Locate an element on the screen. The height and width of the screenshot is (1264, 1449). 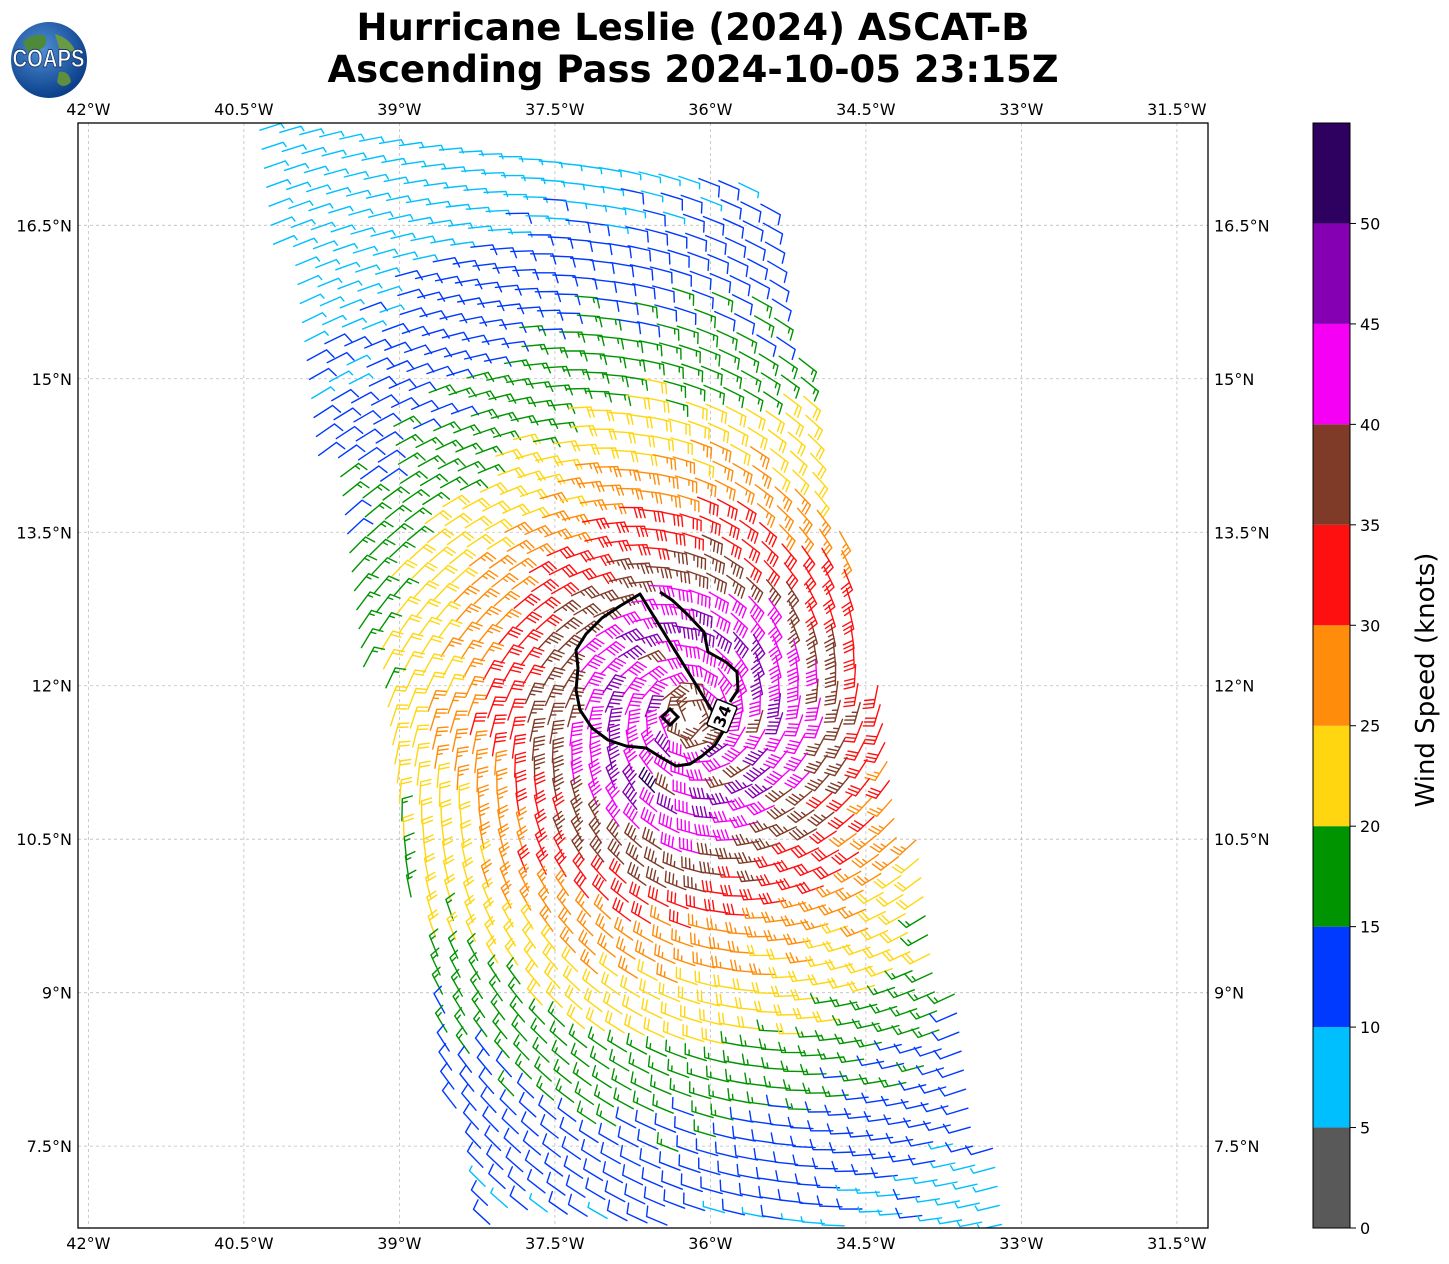
lon-tick-label: 39°W is located at coordinates (399, 1243).